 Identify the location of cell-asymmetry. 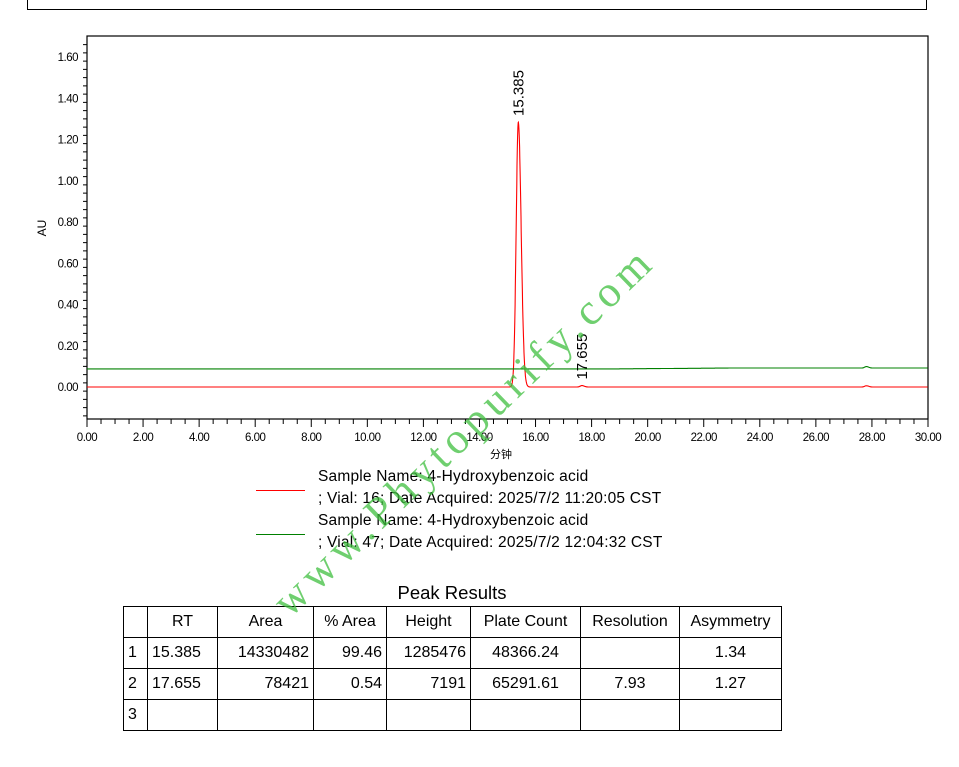
(730, 715).